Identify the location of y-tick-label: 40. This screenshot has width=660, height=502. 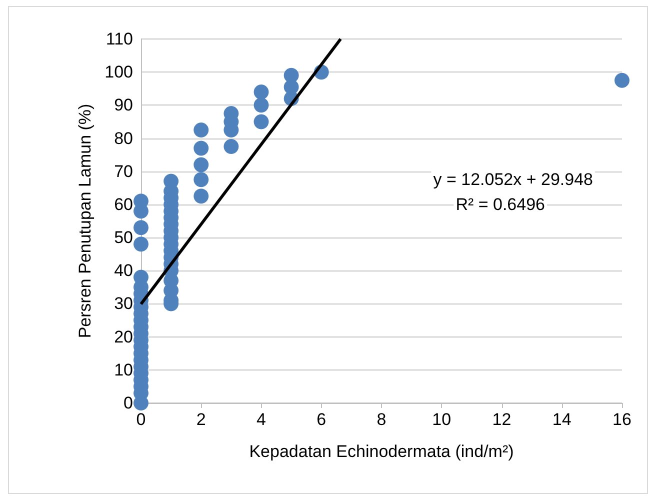
(123, 270).